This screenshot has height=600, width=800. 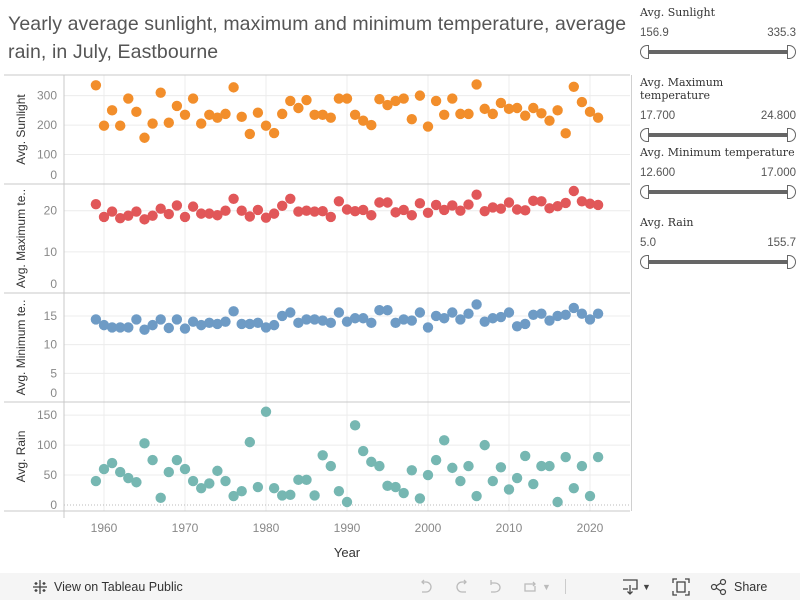 I want to click on revert-button, so click(x=496, y=586).